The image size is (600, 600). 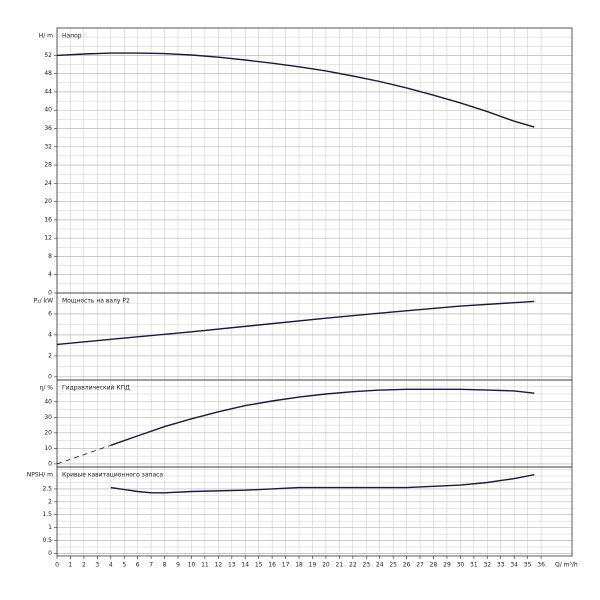 I want to click on y-tick-label: 24, so click(x=48, y=183).